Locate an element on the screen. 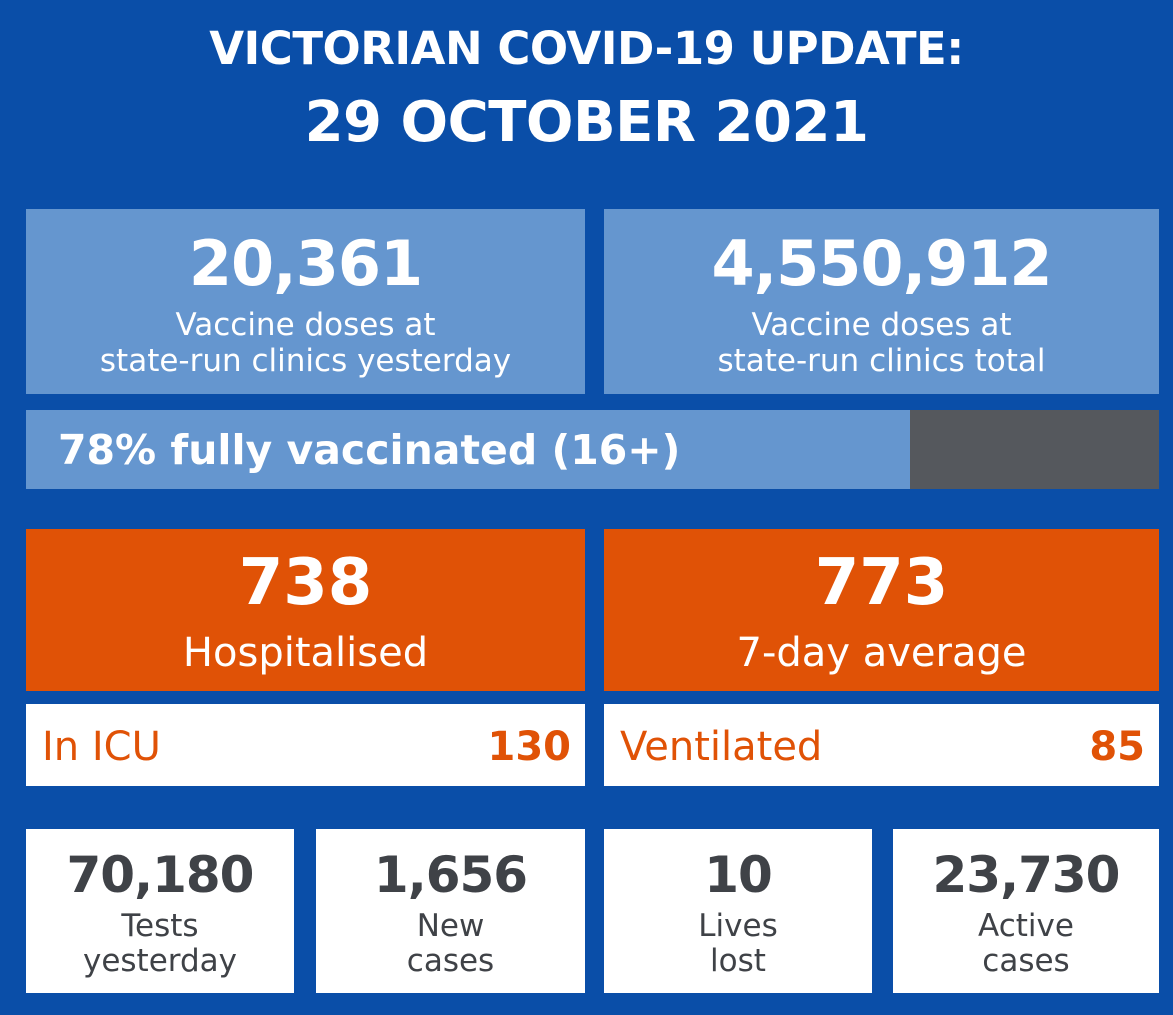 The width and height of the screenshot is (1173, 1015). icu-label: In ICU is located at coordinates (101, 747).